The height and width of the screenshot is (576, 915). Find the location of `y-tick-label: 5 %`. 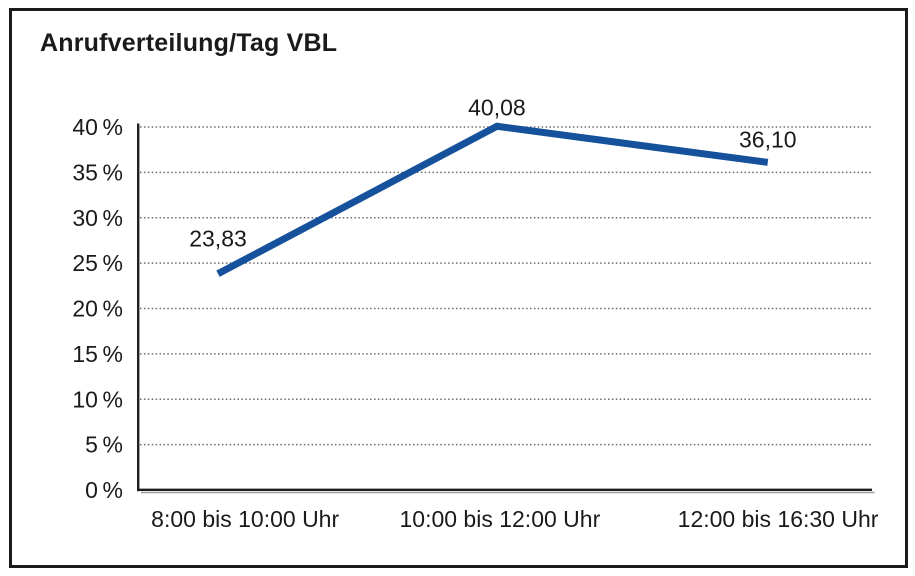

y-tick-label: 5 % is located at coordinates (104, 445).